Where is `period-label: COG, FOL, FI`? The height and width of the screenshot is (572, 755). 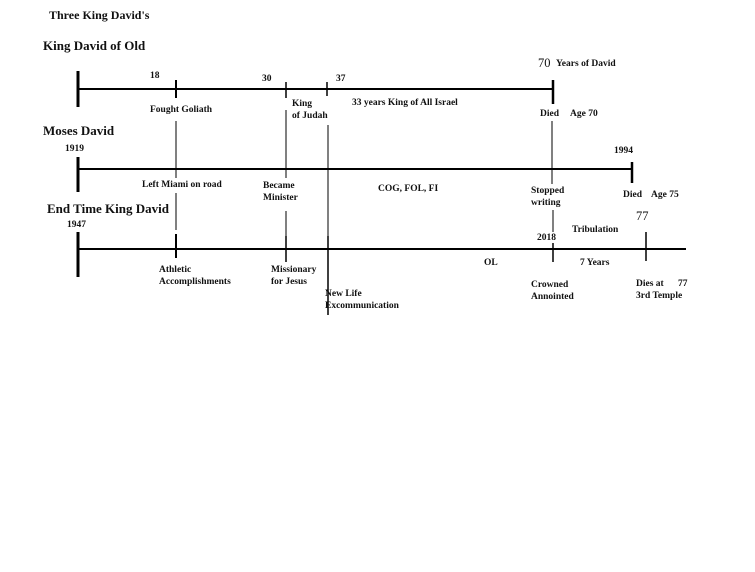
period-label: COG, FOL, FI is located at coordinates (408, 189).